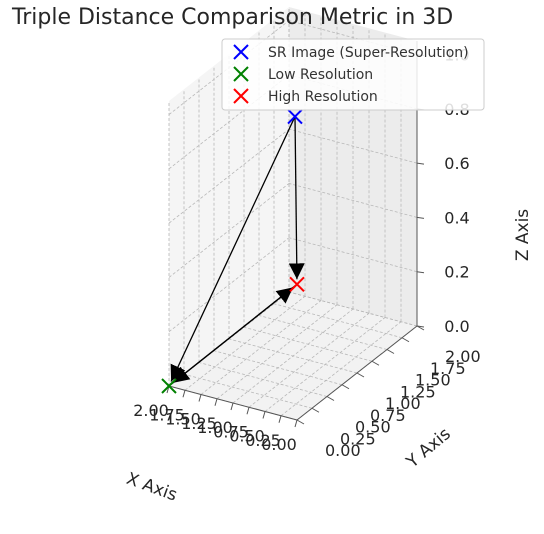 This screenshot has width=544, height=534. Describe the element at coordinates (231, 431) in the screenshot. I see `x-tick-label: 0.75` at that location.